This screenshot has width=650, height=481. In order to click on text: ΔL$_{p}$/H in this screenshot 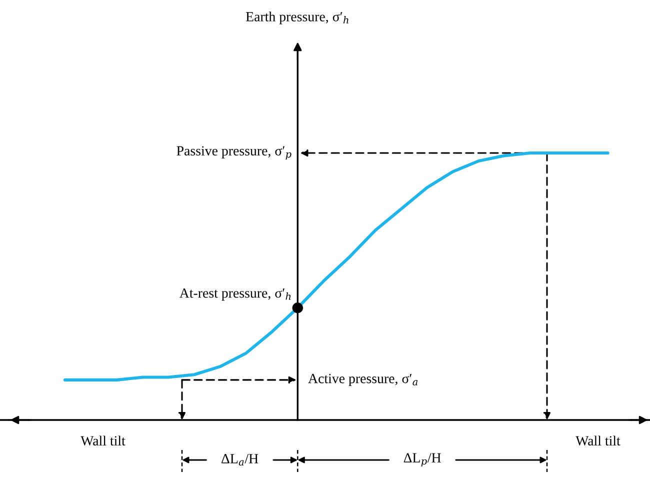, I will do `click(422, 460)`.